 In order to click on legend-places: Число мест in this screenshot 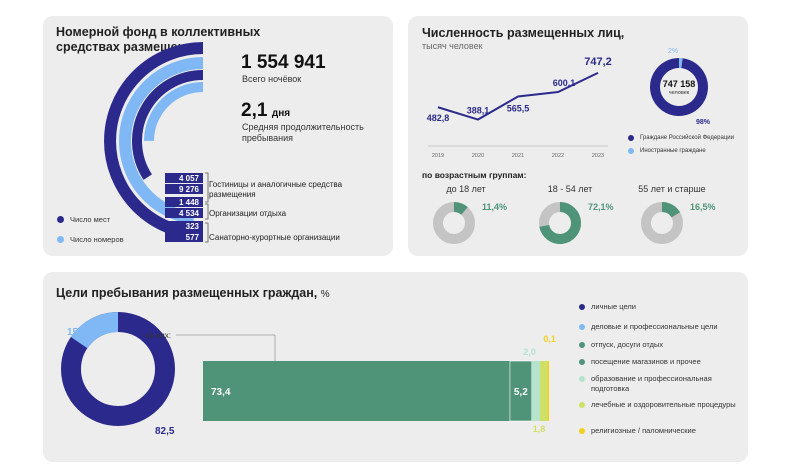, I will do `click(83, 219)`.